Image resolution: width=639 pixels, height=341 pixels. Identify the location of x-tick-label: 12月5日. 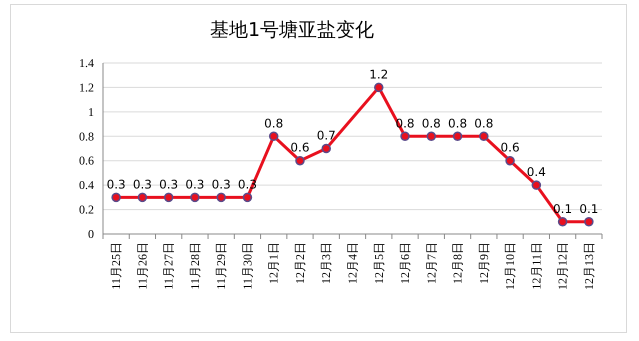
(379, 263).